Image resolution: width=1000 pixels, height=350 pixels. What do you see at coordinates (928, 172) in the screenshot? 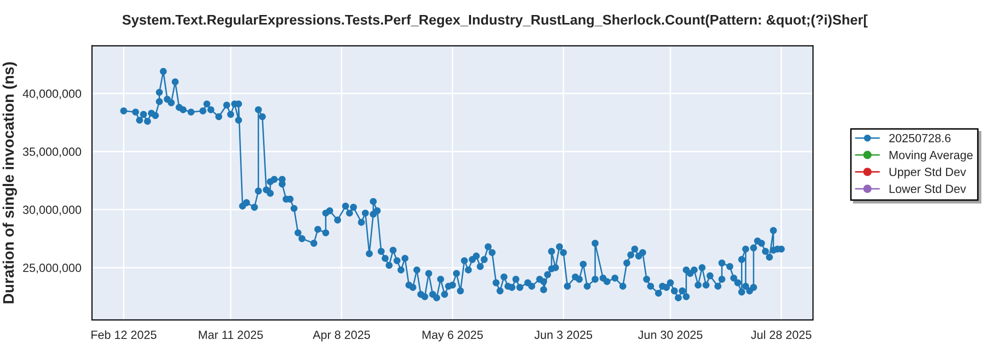
I see `legend-label: Upper Std Dev` at bounding box center [928, 172].